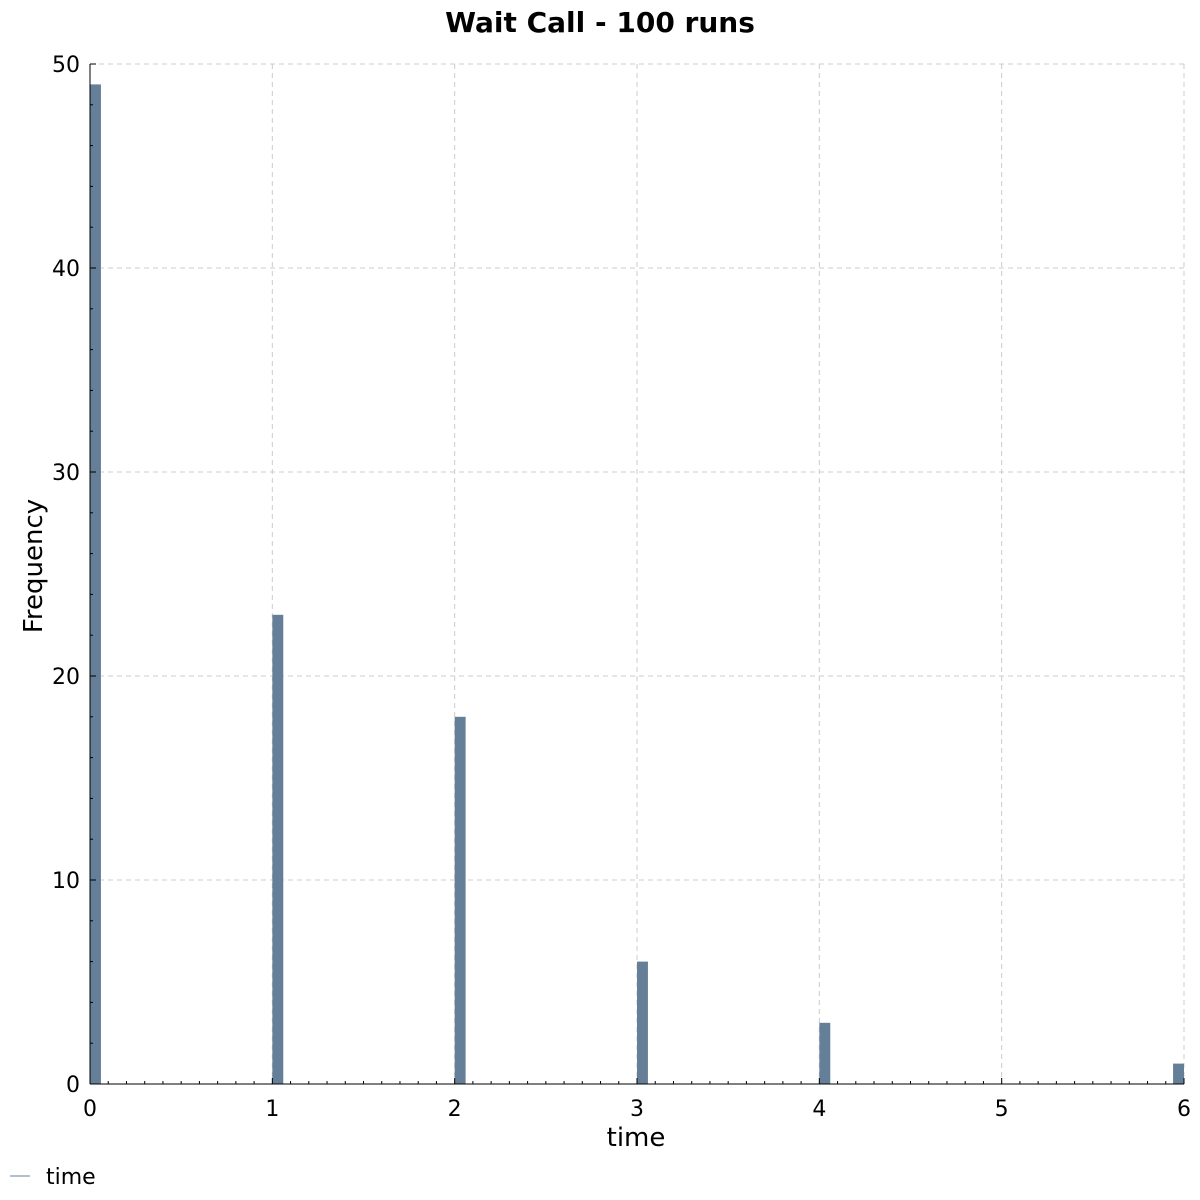 The height and width of the screenshot is (1200, 1200). What do you see at coordinates (272, 1109) in the screenshot?
I see `x-tick-label: 1` at bounding box center [272, 1109].